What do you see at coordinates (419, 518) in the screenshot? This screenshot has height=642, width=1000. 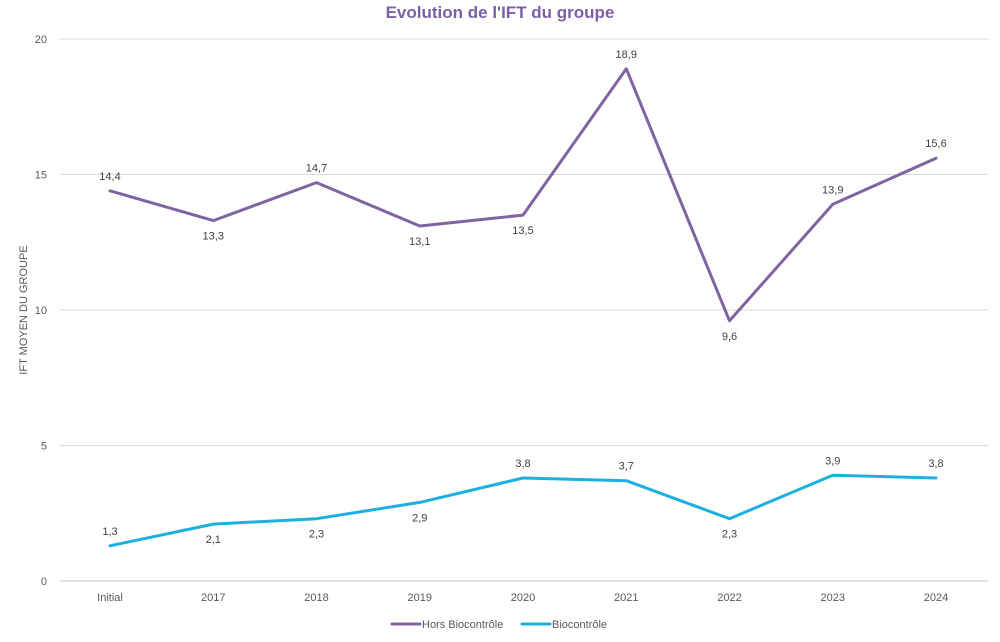 I see `data-label: 2,9` at bounding box center [419, 518].